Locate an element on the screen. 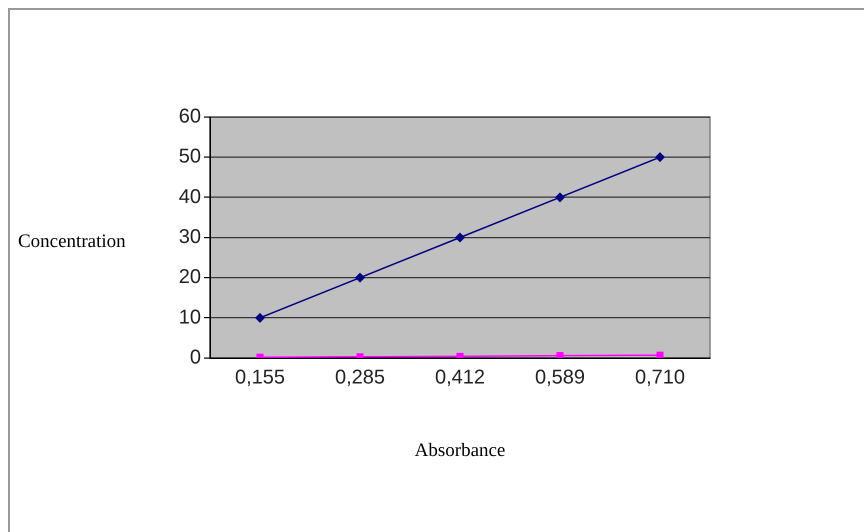  y-tick-label: 0 is located at coordinates (195, 357).